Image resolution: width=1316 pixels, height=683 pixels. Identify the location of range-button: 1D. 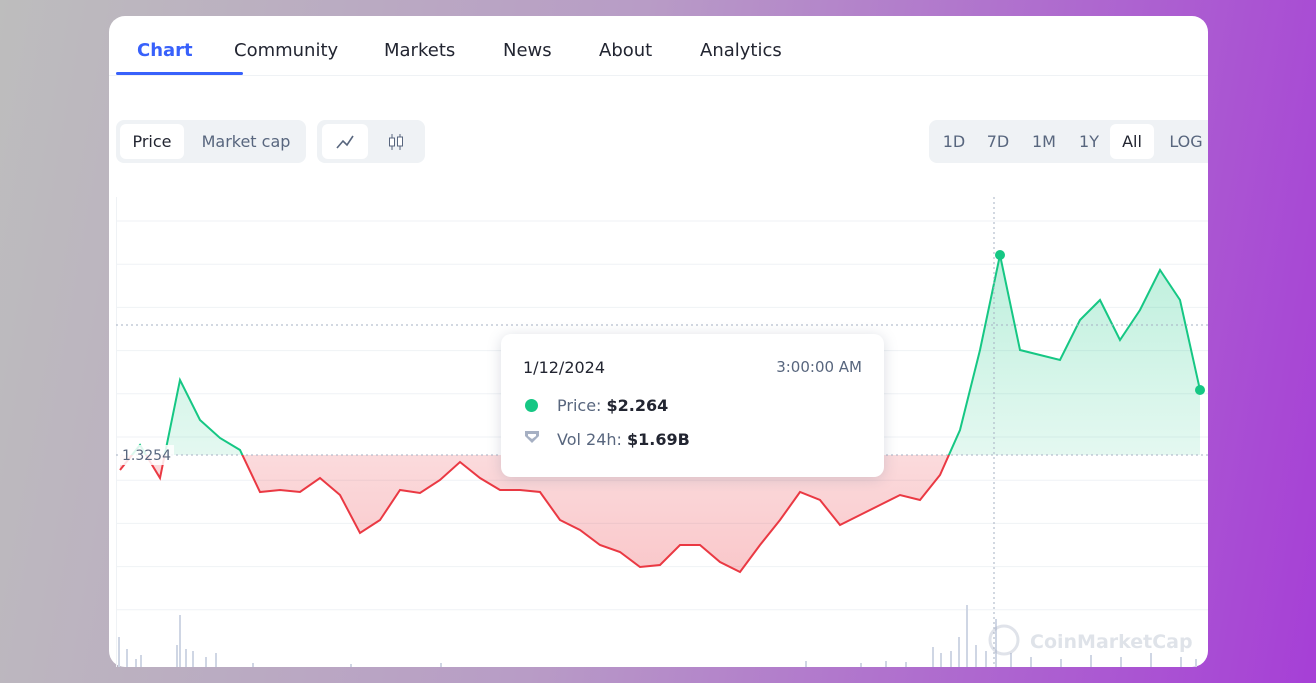
(954, 141).